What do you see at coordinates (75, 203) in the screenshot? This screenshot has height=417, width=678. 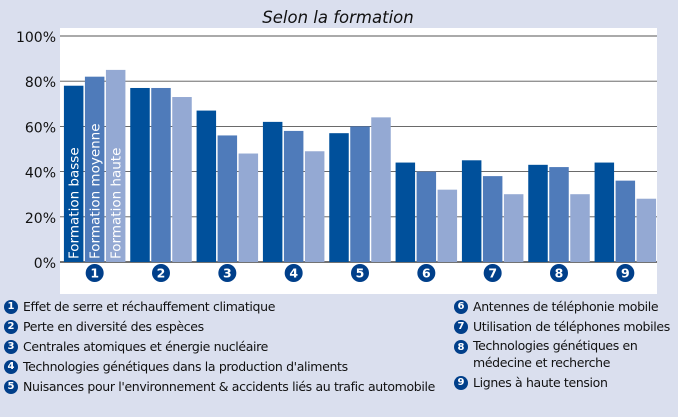 I see `series-label-1: Formation basse` at bounding box center [75, 203].